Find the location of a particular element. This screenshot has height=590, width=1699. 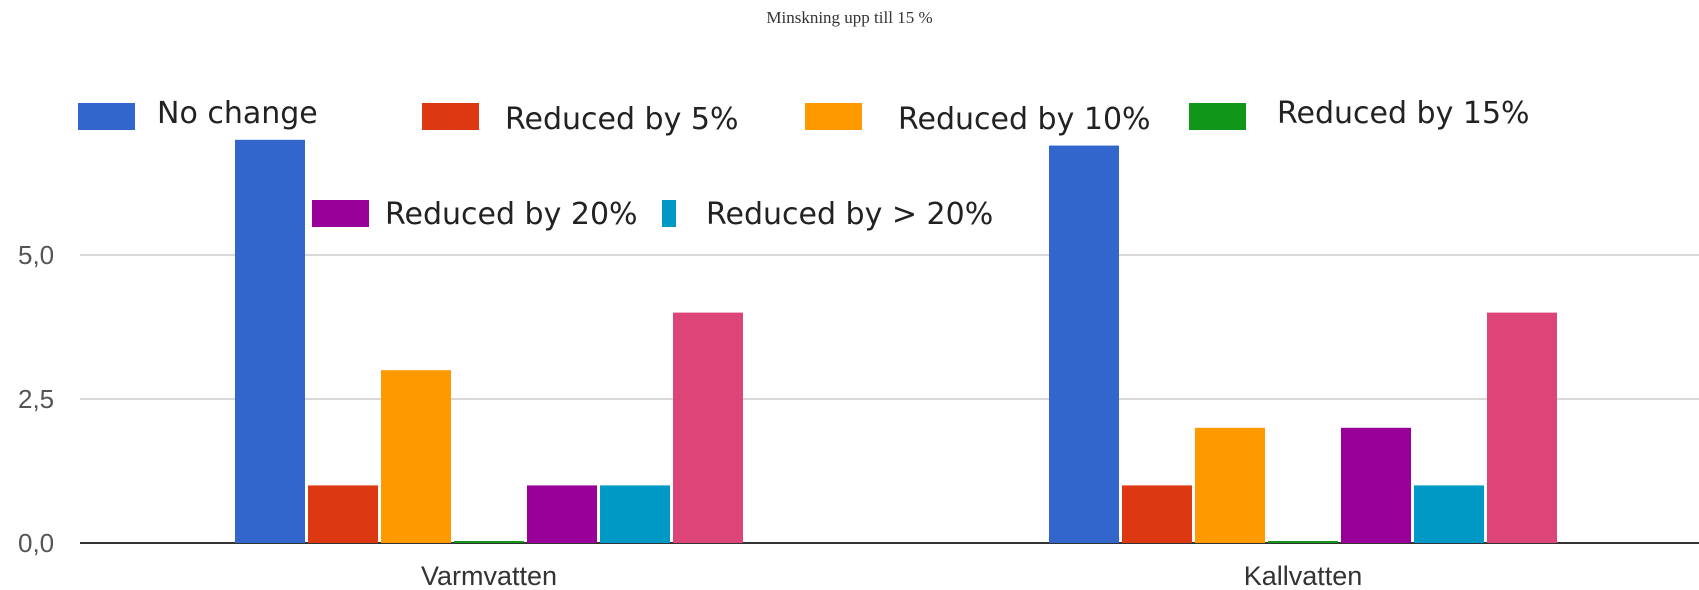

x-category-labels: Varmvatten Kallvatten is located at coordinates (891, 575).